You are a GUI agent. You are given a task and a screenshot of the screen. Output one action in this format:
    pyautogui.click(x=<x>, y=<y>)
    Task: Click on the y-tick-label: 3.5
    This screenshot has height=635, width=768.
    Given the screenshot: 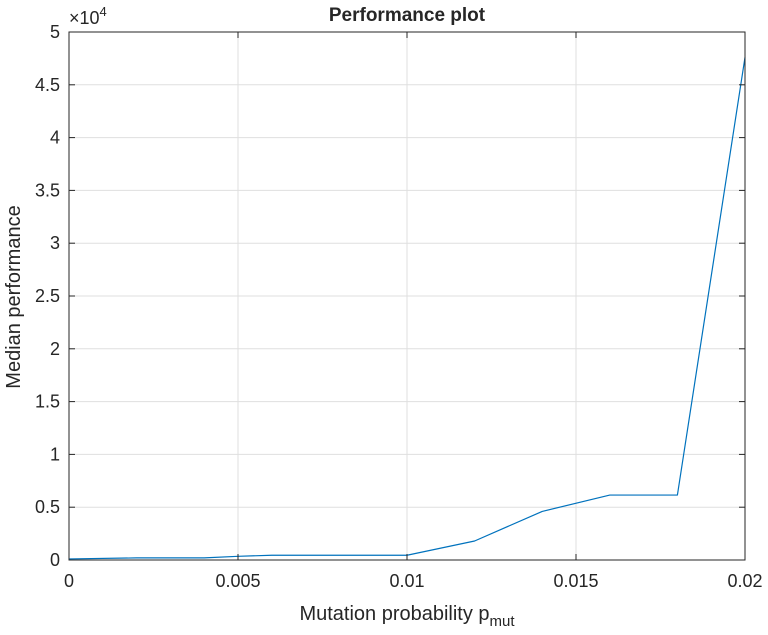 What is the action you would take?
    pyautogui.click(x=47, y=190)
    